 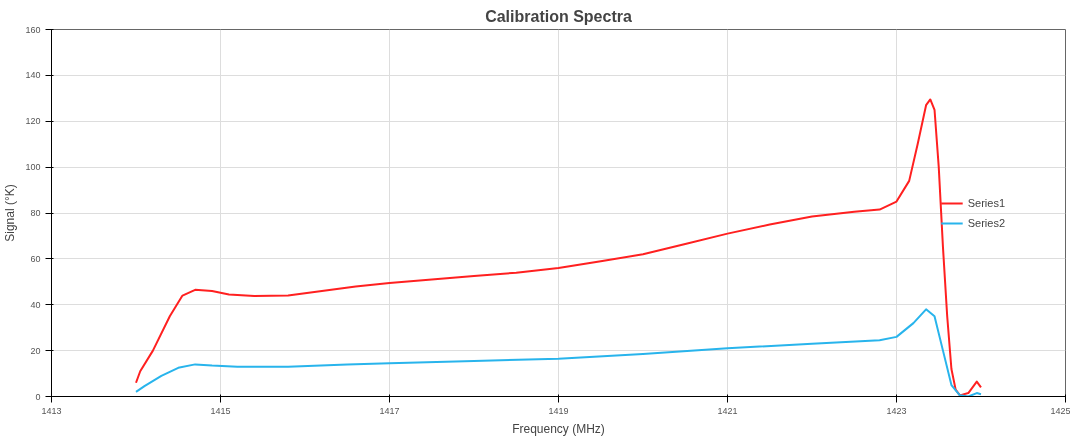 I want to click on y-axis-title: Signal (°K), so click(x=10, y=213).